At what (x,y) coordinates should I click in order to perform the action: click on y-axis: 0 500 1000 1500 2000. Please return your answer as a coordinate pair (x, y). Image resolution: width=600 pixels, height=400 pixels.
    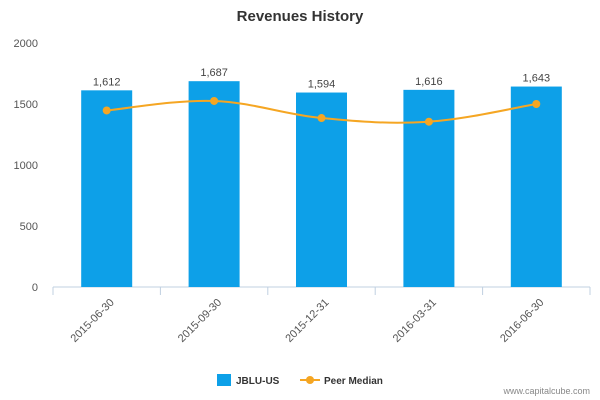
    Looking at the image, I should click on (26, 166).